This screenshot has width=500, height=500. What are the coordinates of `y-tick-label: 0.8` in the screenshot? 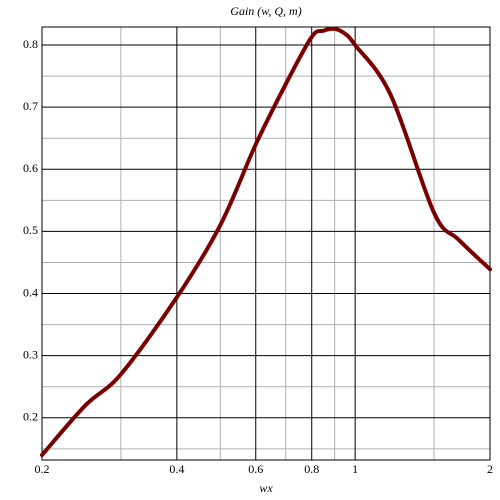 It's located at (30, 44).